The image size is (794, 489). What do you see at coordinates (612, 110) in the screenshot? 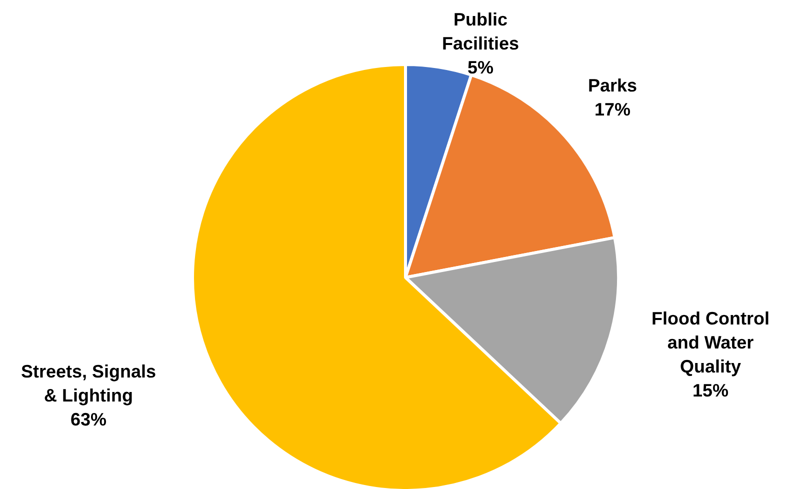
I see `data-label: 17%` at bounding box center [612, 110].